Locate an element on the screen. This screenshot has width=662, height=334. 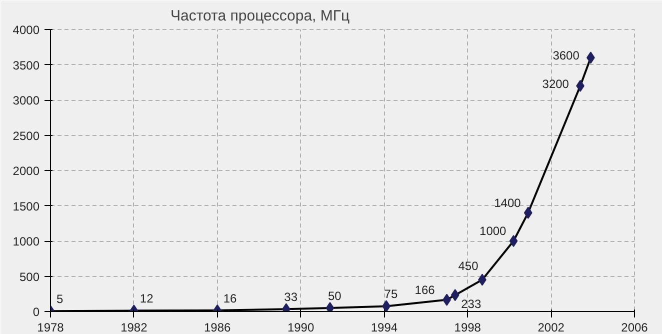
x-tick-label: 1998 is located at coordinates (468, 327).